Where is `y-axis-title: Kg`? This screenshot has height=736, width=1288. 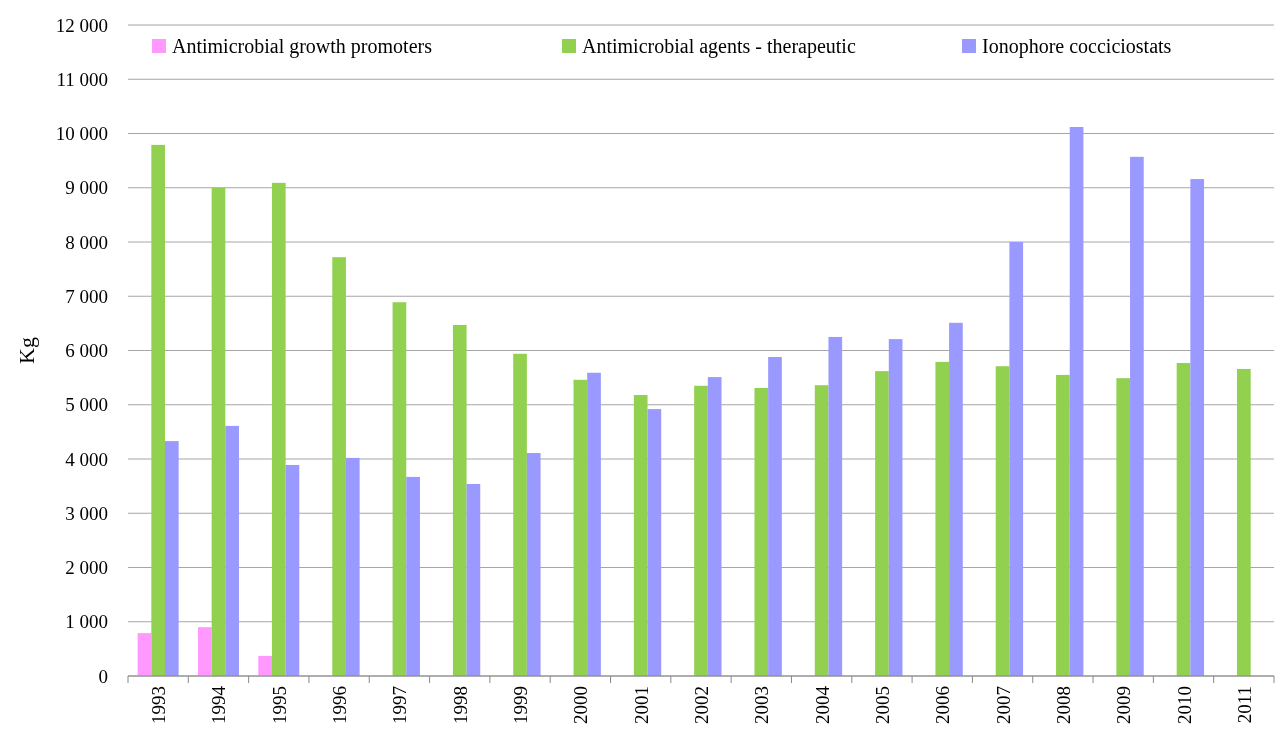
y-axis-title: Kg is located at coordinates (26, 350).